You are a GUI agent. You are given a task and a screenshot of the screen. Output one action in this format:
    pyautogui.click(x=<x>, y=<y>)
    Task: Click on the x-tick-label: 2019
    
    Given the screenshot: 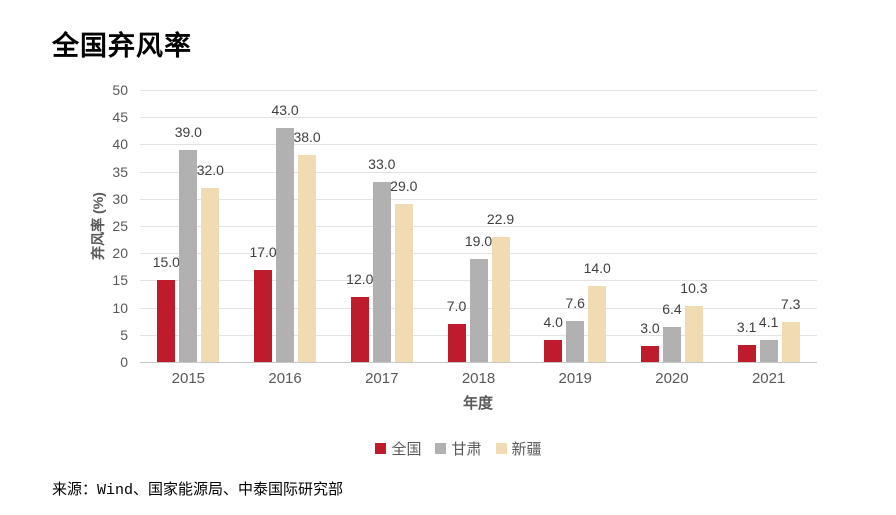 What is the action you would take?
    pyautogui.click(x=575, y=378)
    